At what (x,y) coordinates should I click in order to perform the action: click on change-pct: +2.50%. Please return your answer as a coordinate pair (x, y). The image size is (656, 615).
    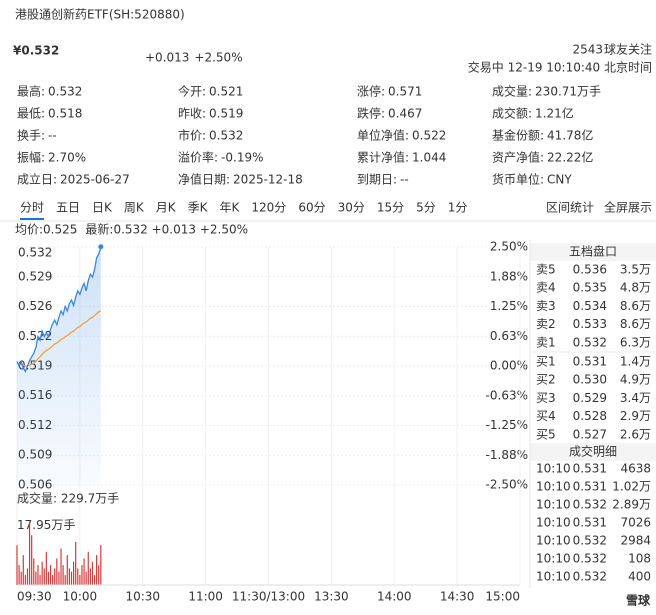
    Looking at the image, I should click on (218, 58).